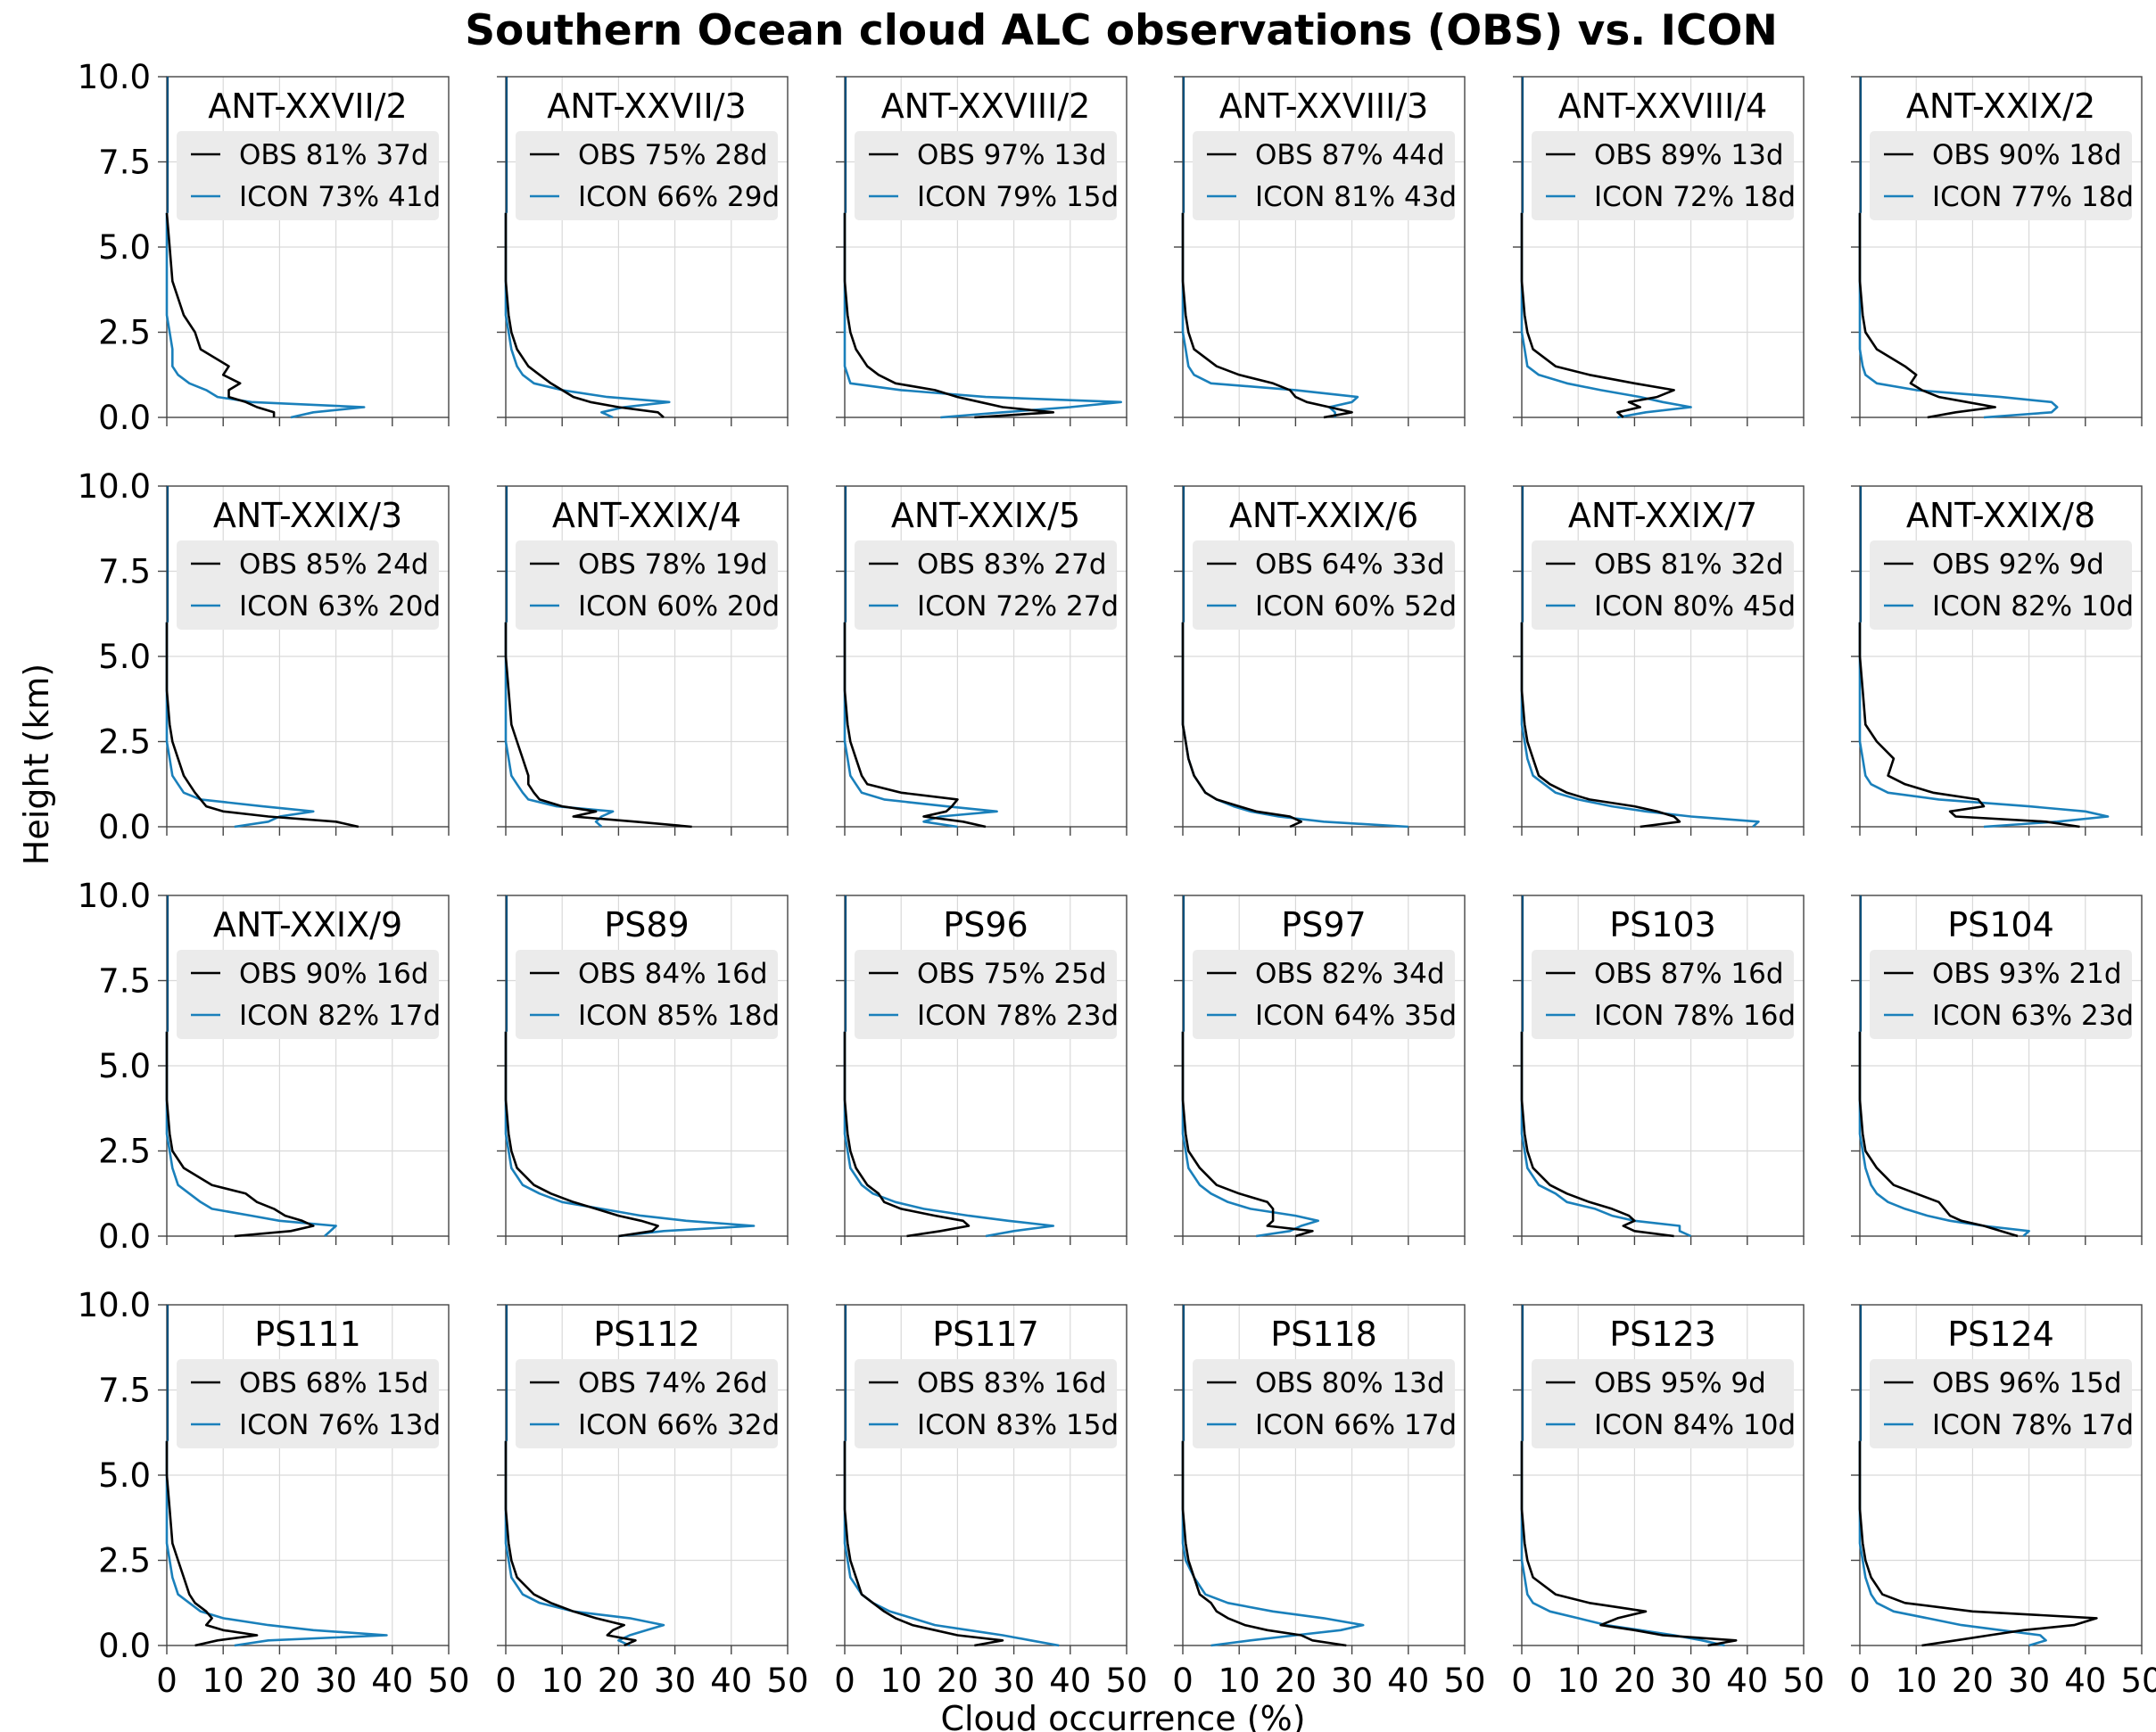 The height and width of the screenshot is (1732, 2156). What do you see at coordinates (1689, 564) in the screenshot?
I see `legend-obs-label: OBS 81% 32d` at bounding box center [1689, 564].